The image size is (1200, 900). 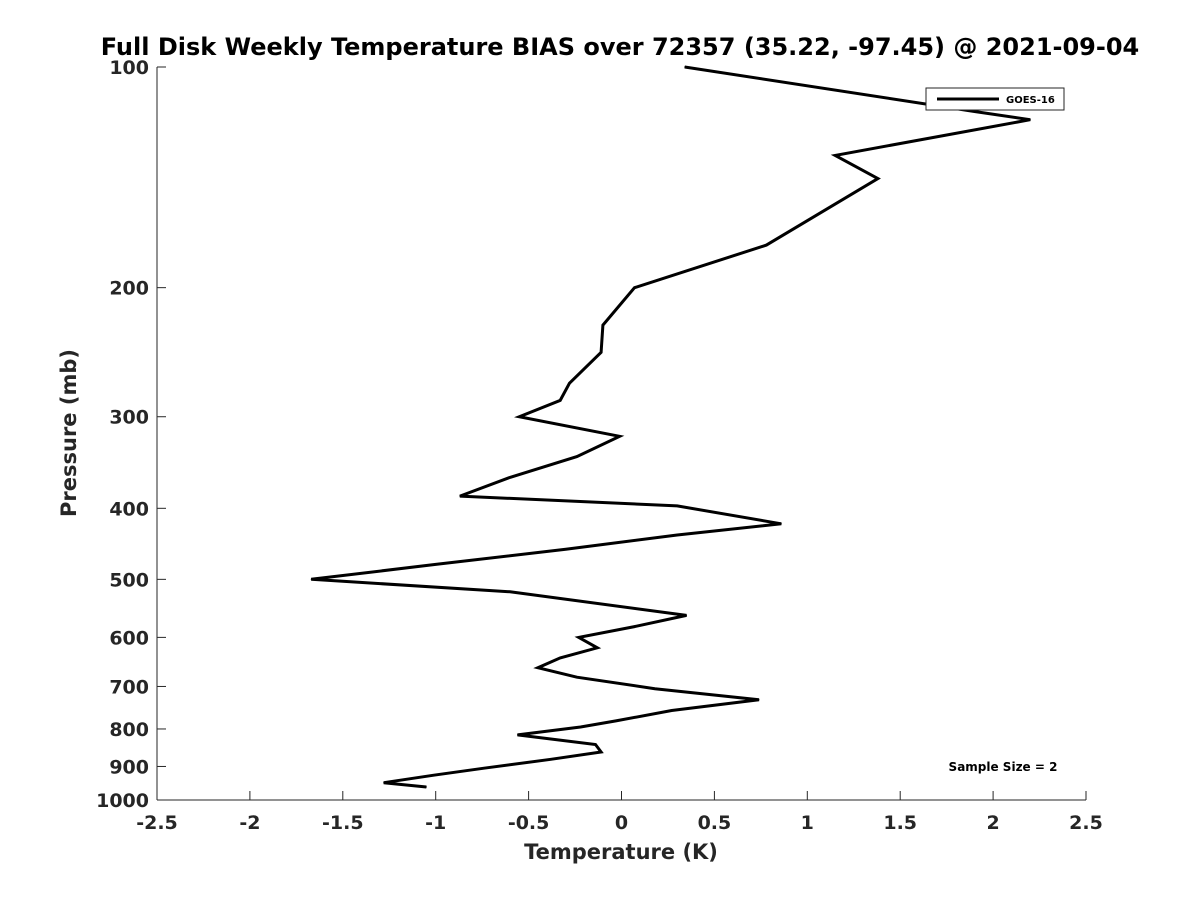 I want to click on y-axis-label: Pressure (mb), so click(x=69, y=433).